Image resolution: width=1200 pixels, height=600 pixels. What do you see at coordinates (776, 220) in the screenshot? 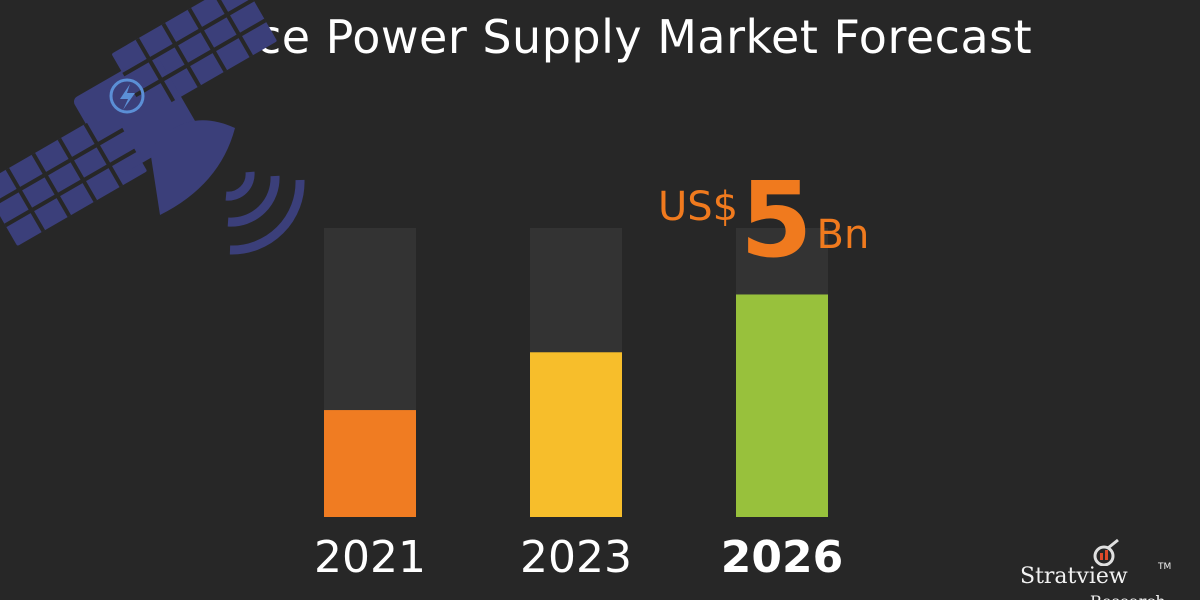
I see `callout-value: 5` at bounding box center [776, 220].